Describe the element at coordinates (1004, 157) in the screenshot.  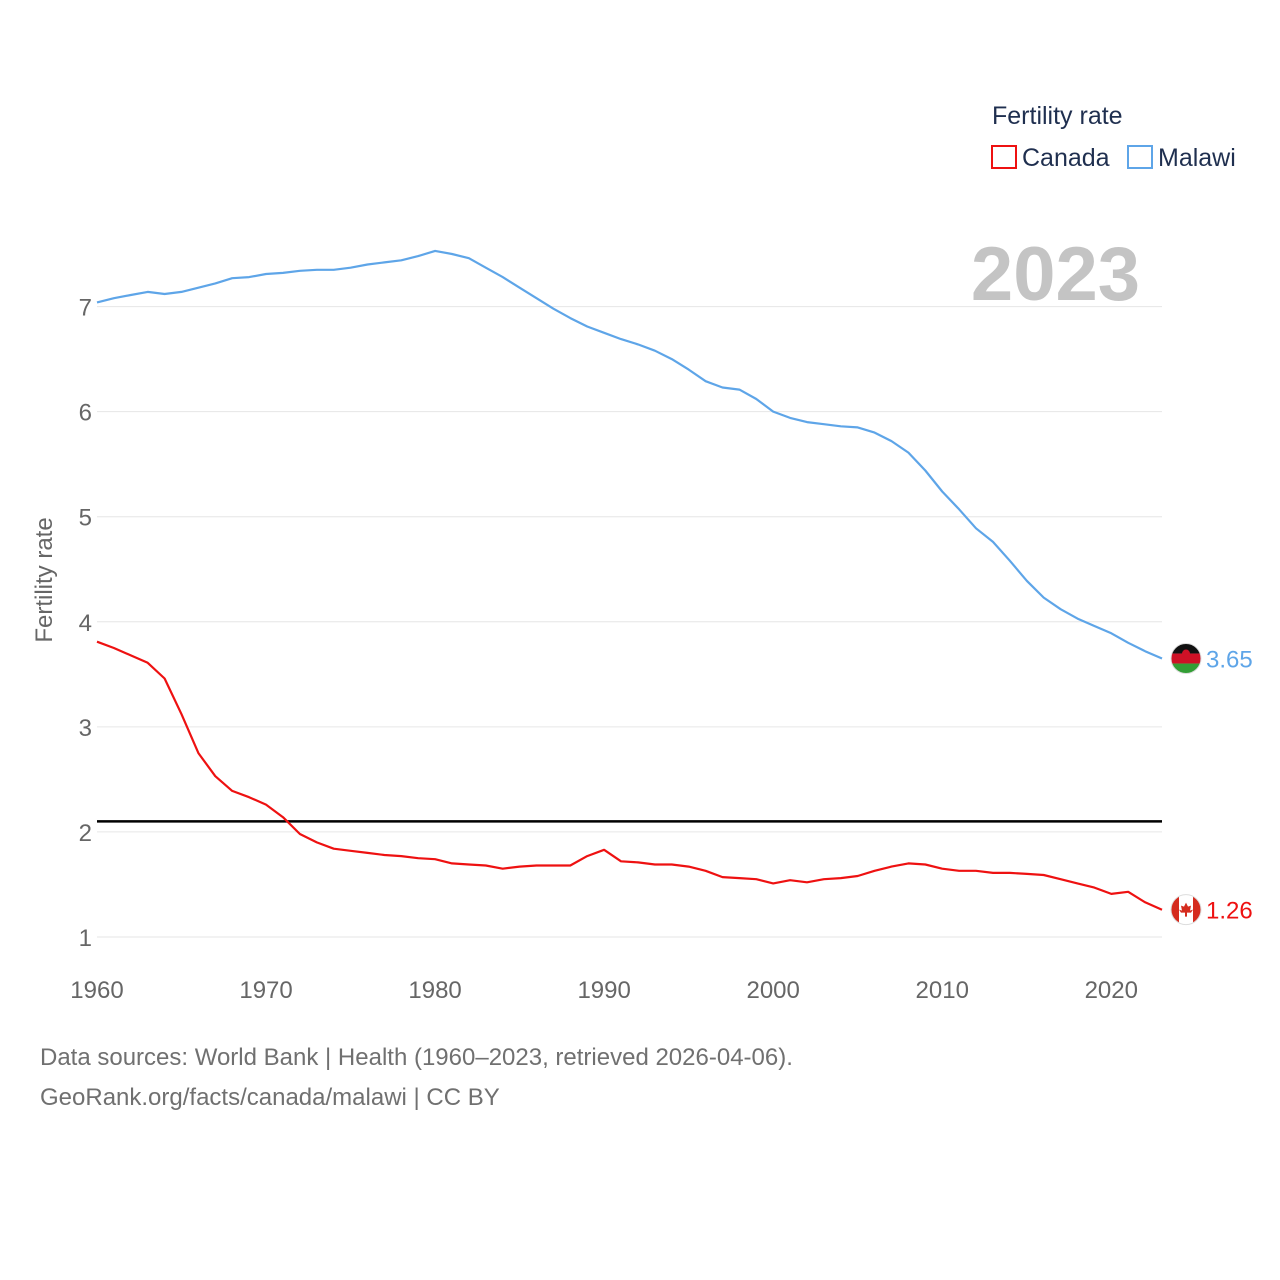
I see `legend-swatch-canada` at that location.